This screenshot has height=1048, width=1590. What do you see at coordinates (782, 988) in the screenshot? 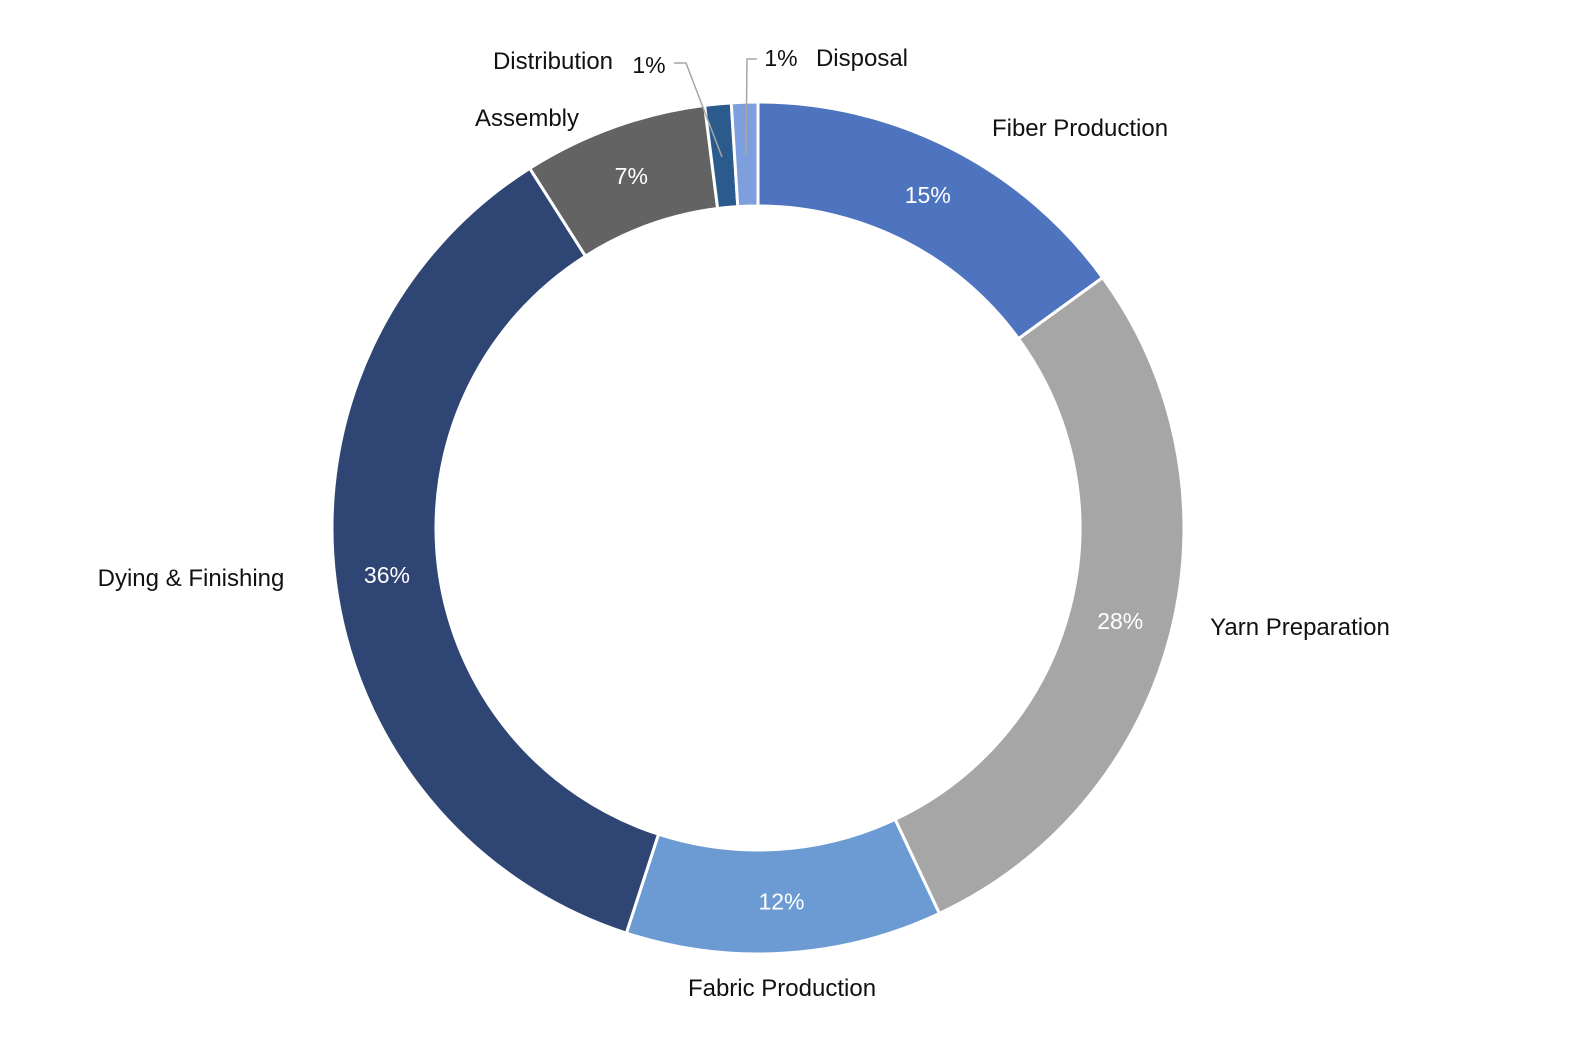
I see `category-label-fabric-production: Fabric Production` at bounding box center [782, 988].